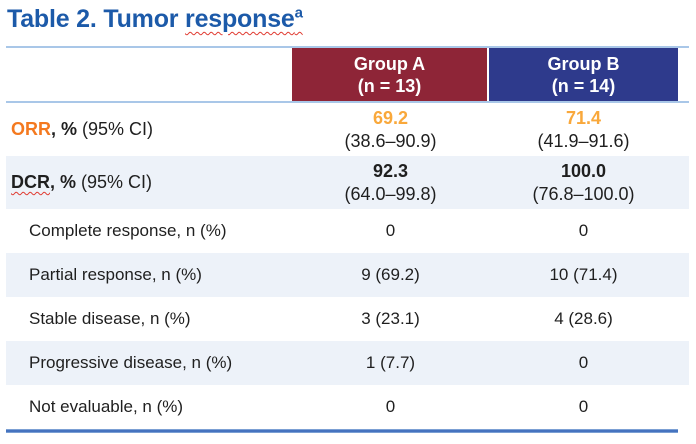 Image resolution: width=696 pixels, height=444 pixels. Describe the element at coordinates (583, 406) in the screenshot. I see `not-evaluable-group-b-value: 0` at that location.